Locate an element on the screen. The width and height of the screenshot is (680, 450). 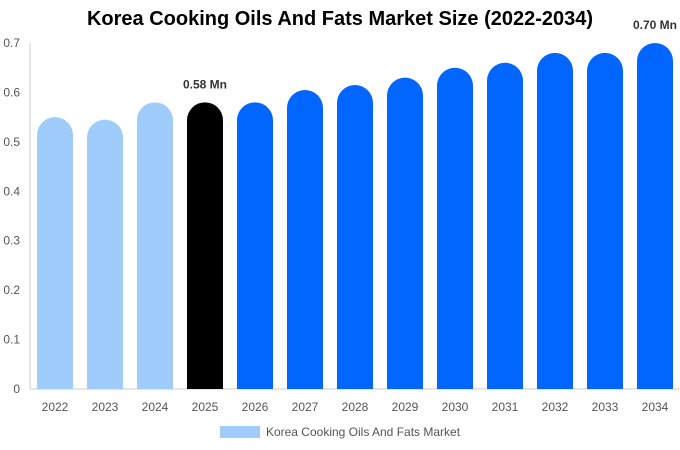
bar-2032 is located at coordinates (555, 220).